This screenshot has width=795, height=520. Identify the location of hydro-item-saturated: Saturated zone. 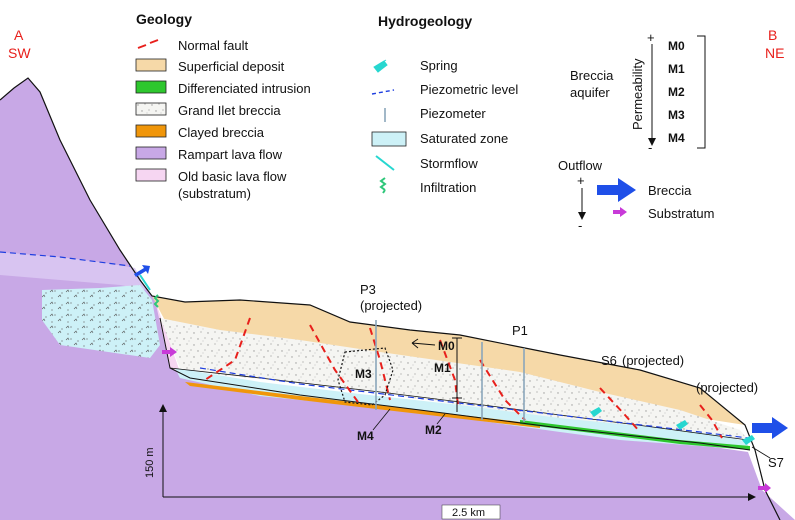
(464, 138).